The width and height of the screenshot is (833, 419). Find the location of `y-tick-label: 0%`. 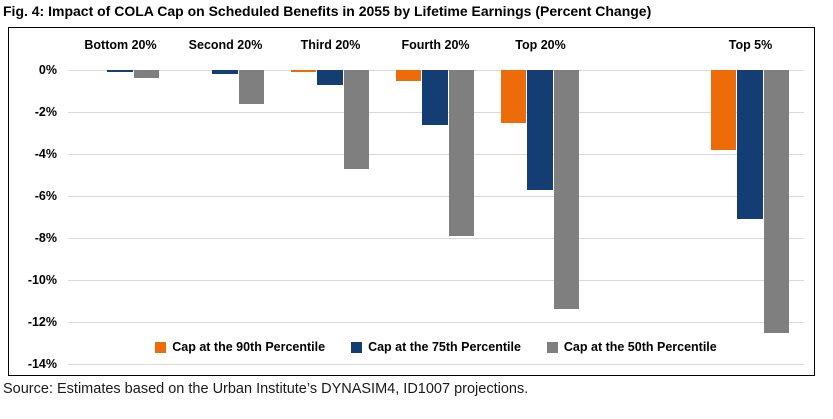

y-tick-label: 0% is located at coordinates (47, 70).